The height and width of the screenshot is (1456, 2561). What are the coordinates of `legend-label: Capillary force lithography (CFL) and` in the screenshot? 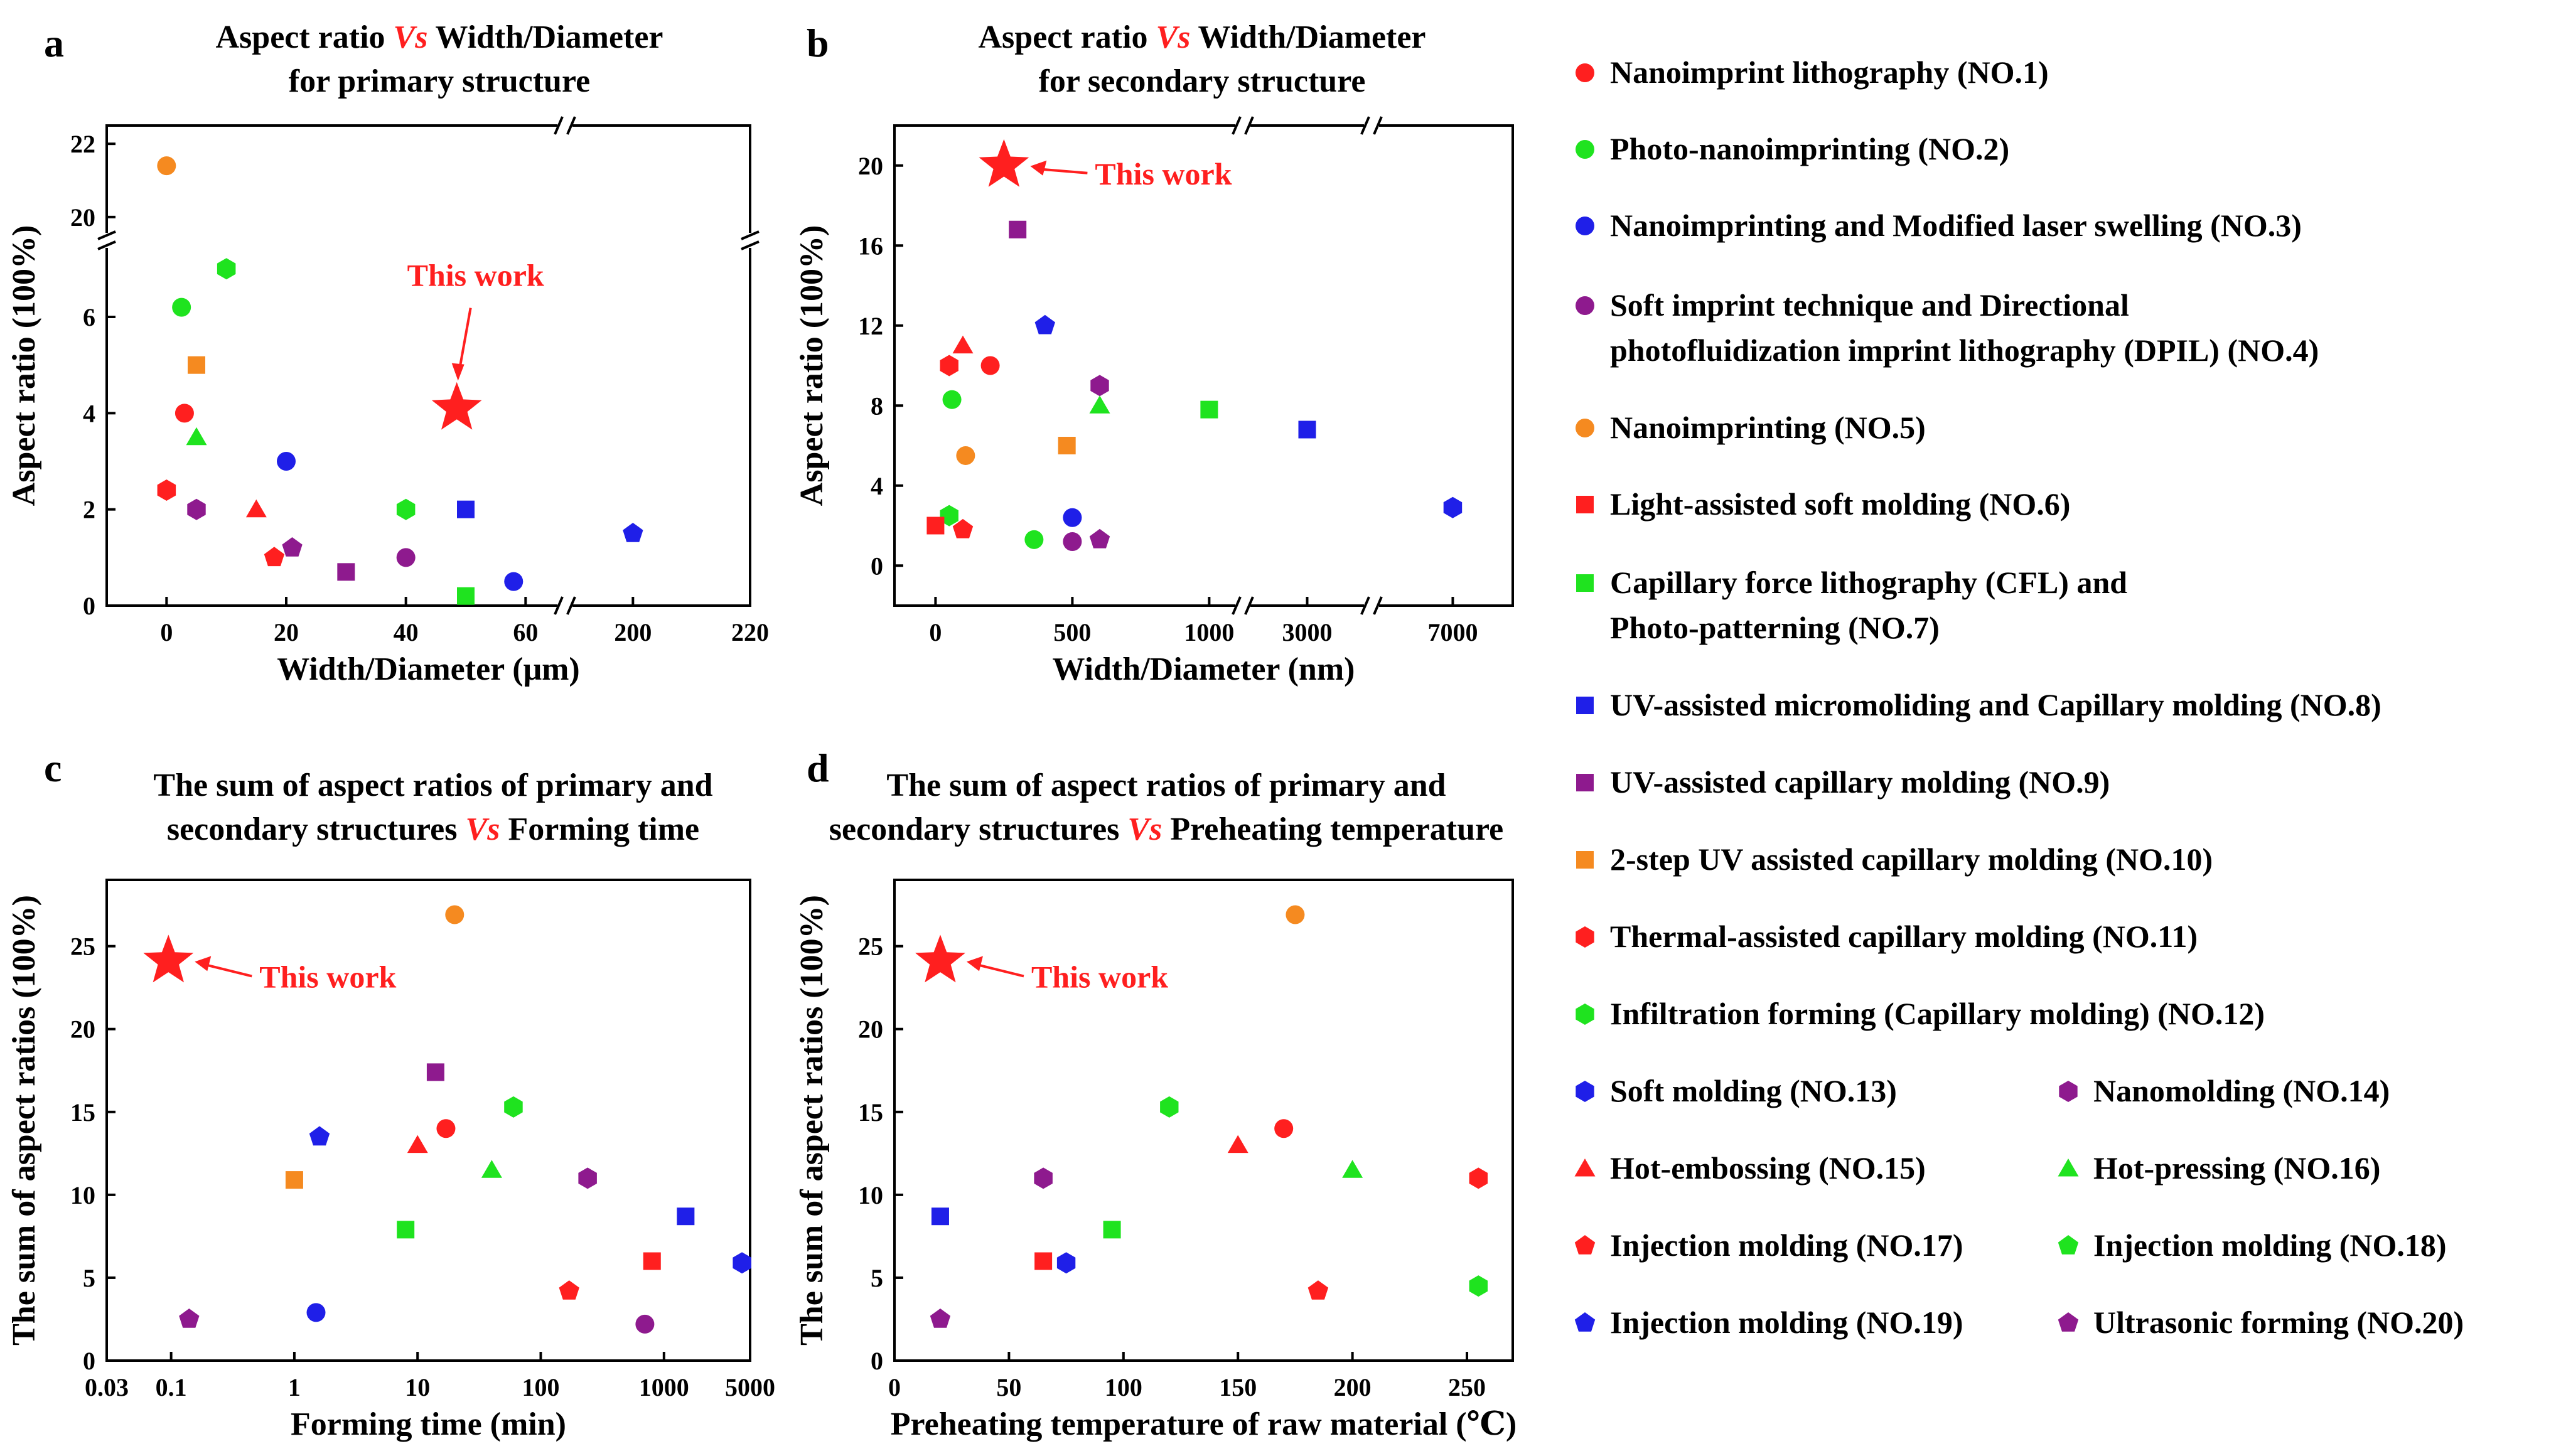 It's located at (1868, 582).